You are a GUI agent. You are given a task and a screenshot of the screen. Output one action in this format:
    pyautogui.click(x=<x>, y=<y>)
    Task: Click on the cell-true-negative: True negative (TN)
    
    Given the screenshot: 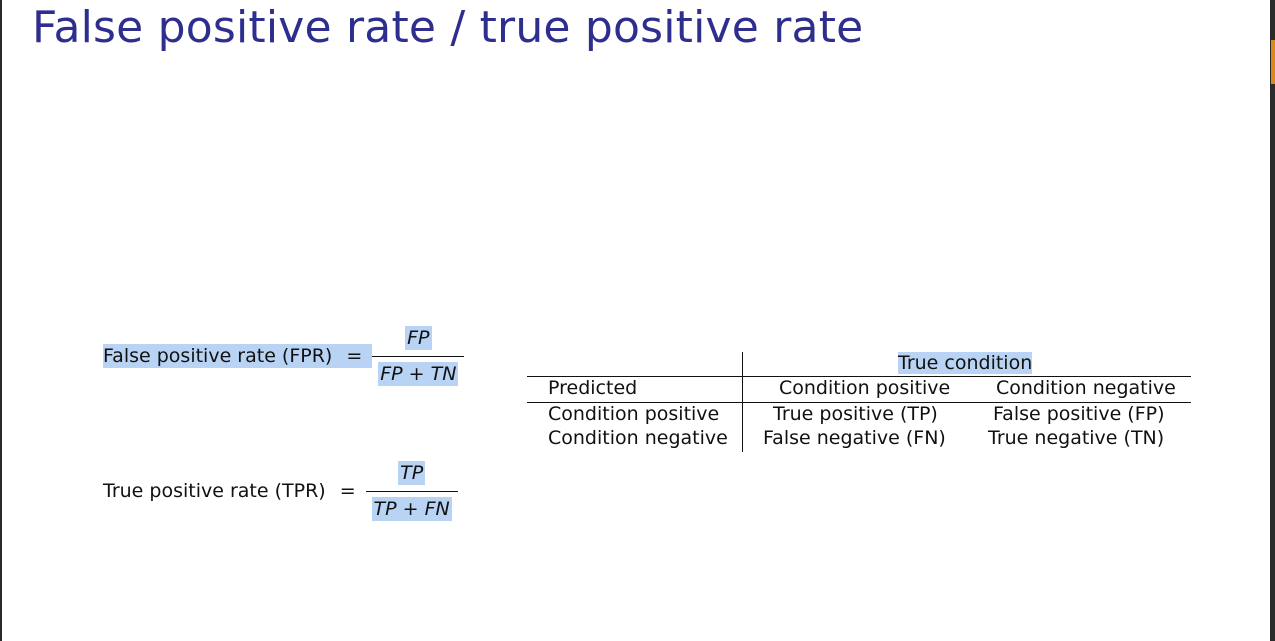 What is the action you would take?
    pyautogui.click(x=1076, y=438)
    